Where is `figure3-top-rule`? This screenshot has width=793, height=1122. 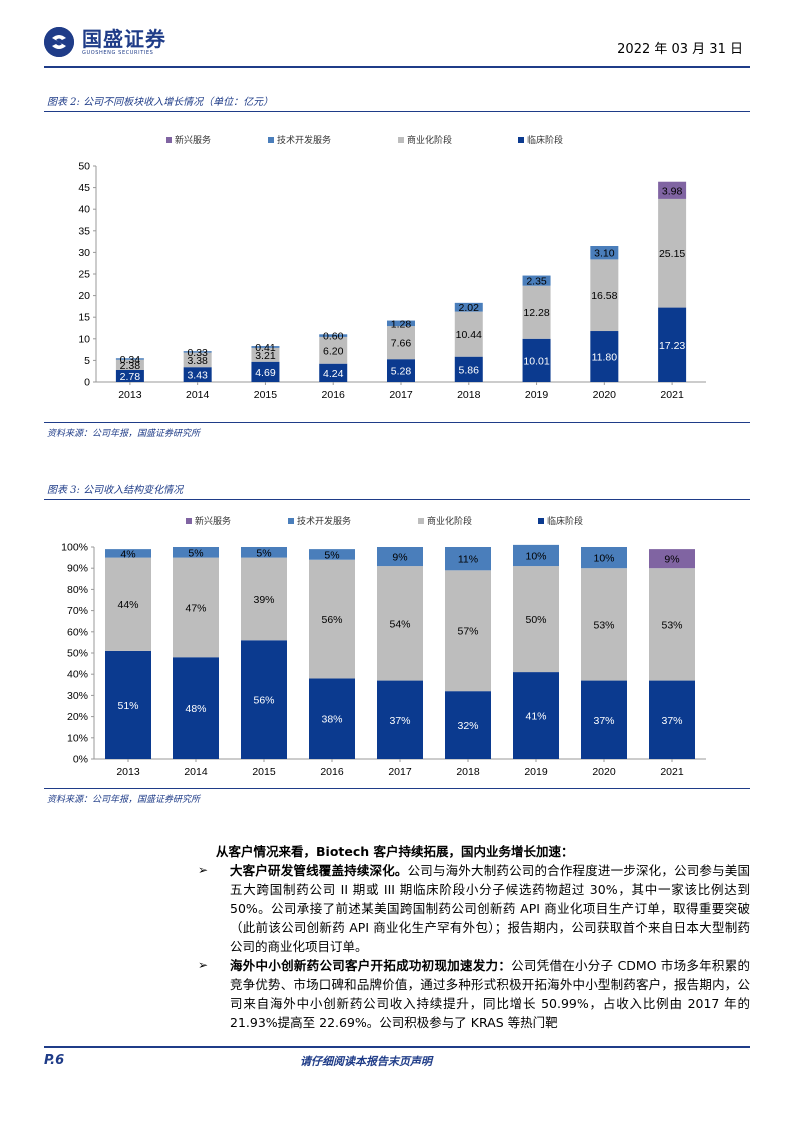
figure3-top-rule is located at coordinates (397, 499).